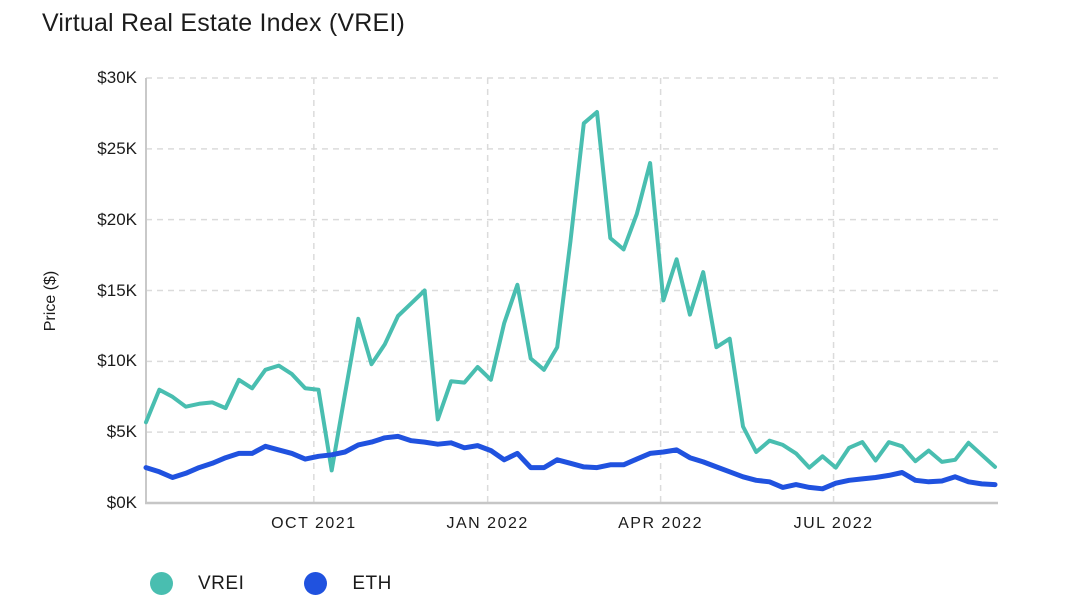  Describe the element at coordinates (224, 23) in the screenshot. I see `page-title: Virtual Real Estate Index (VREI)` at that location.